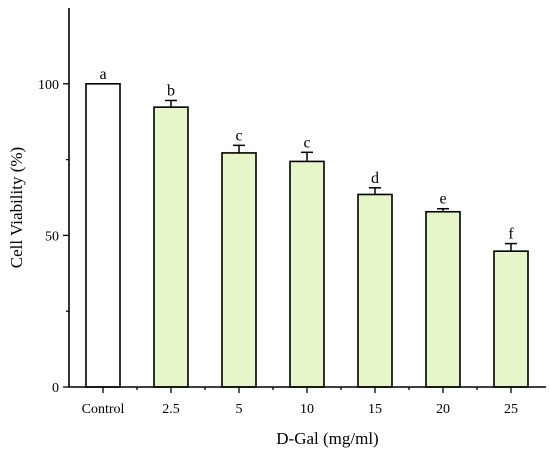 The width and height of the screenshot is (550, 455). I want to click on y-tick-label: 100, so click(48, 85).